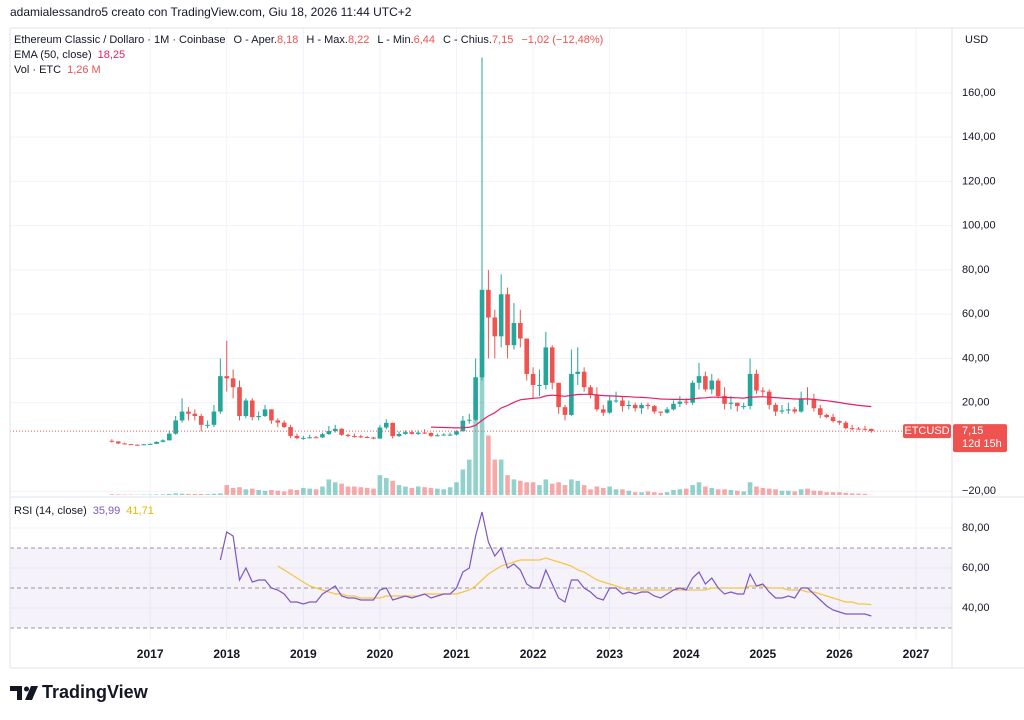  Describe the element at coordinates (976, 358) in the screenshot. I see `y-tick-label: 40,00` at that location.